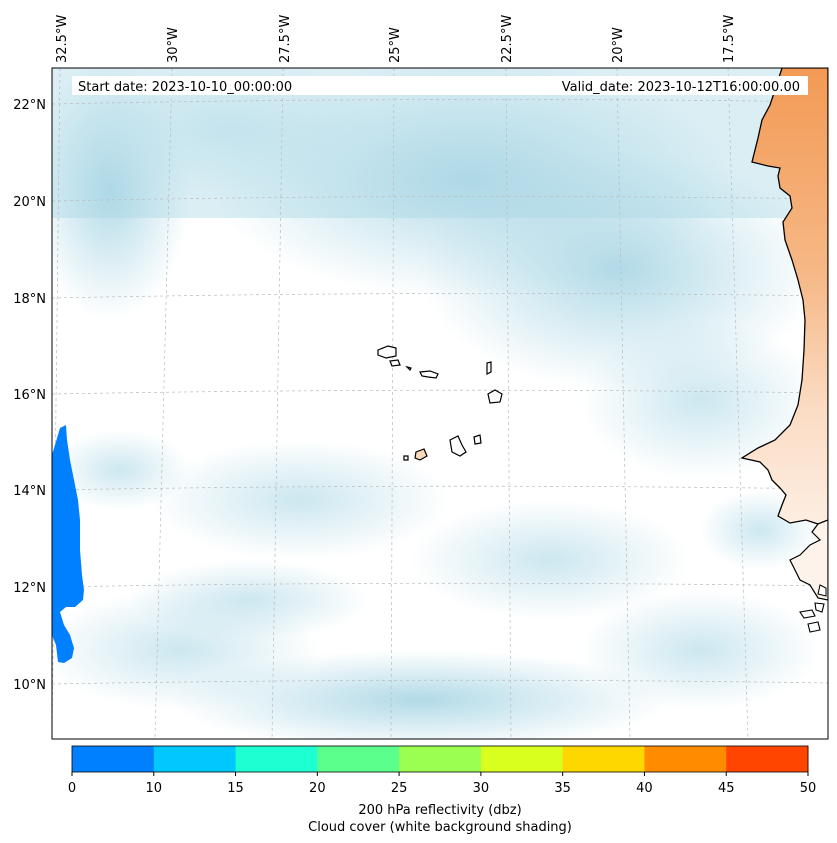 This screenshot has height=843, width=837. Describe the element at coordinates (421, 454) in the screenshot. I see `fogo-island` at that location.